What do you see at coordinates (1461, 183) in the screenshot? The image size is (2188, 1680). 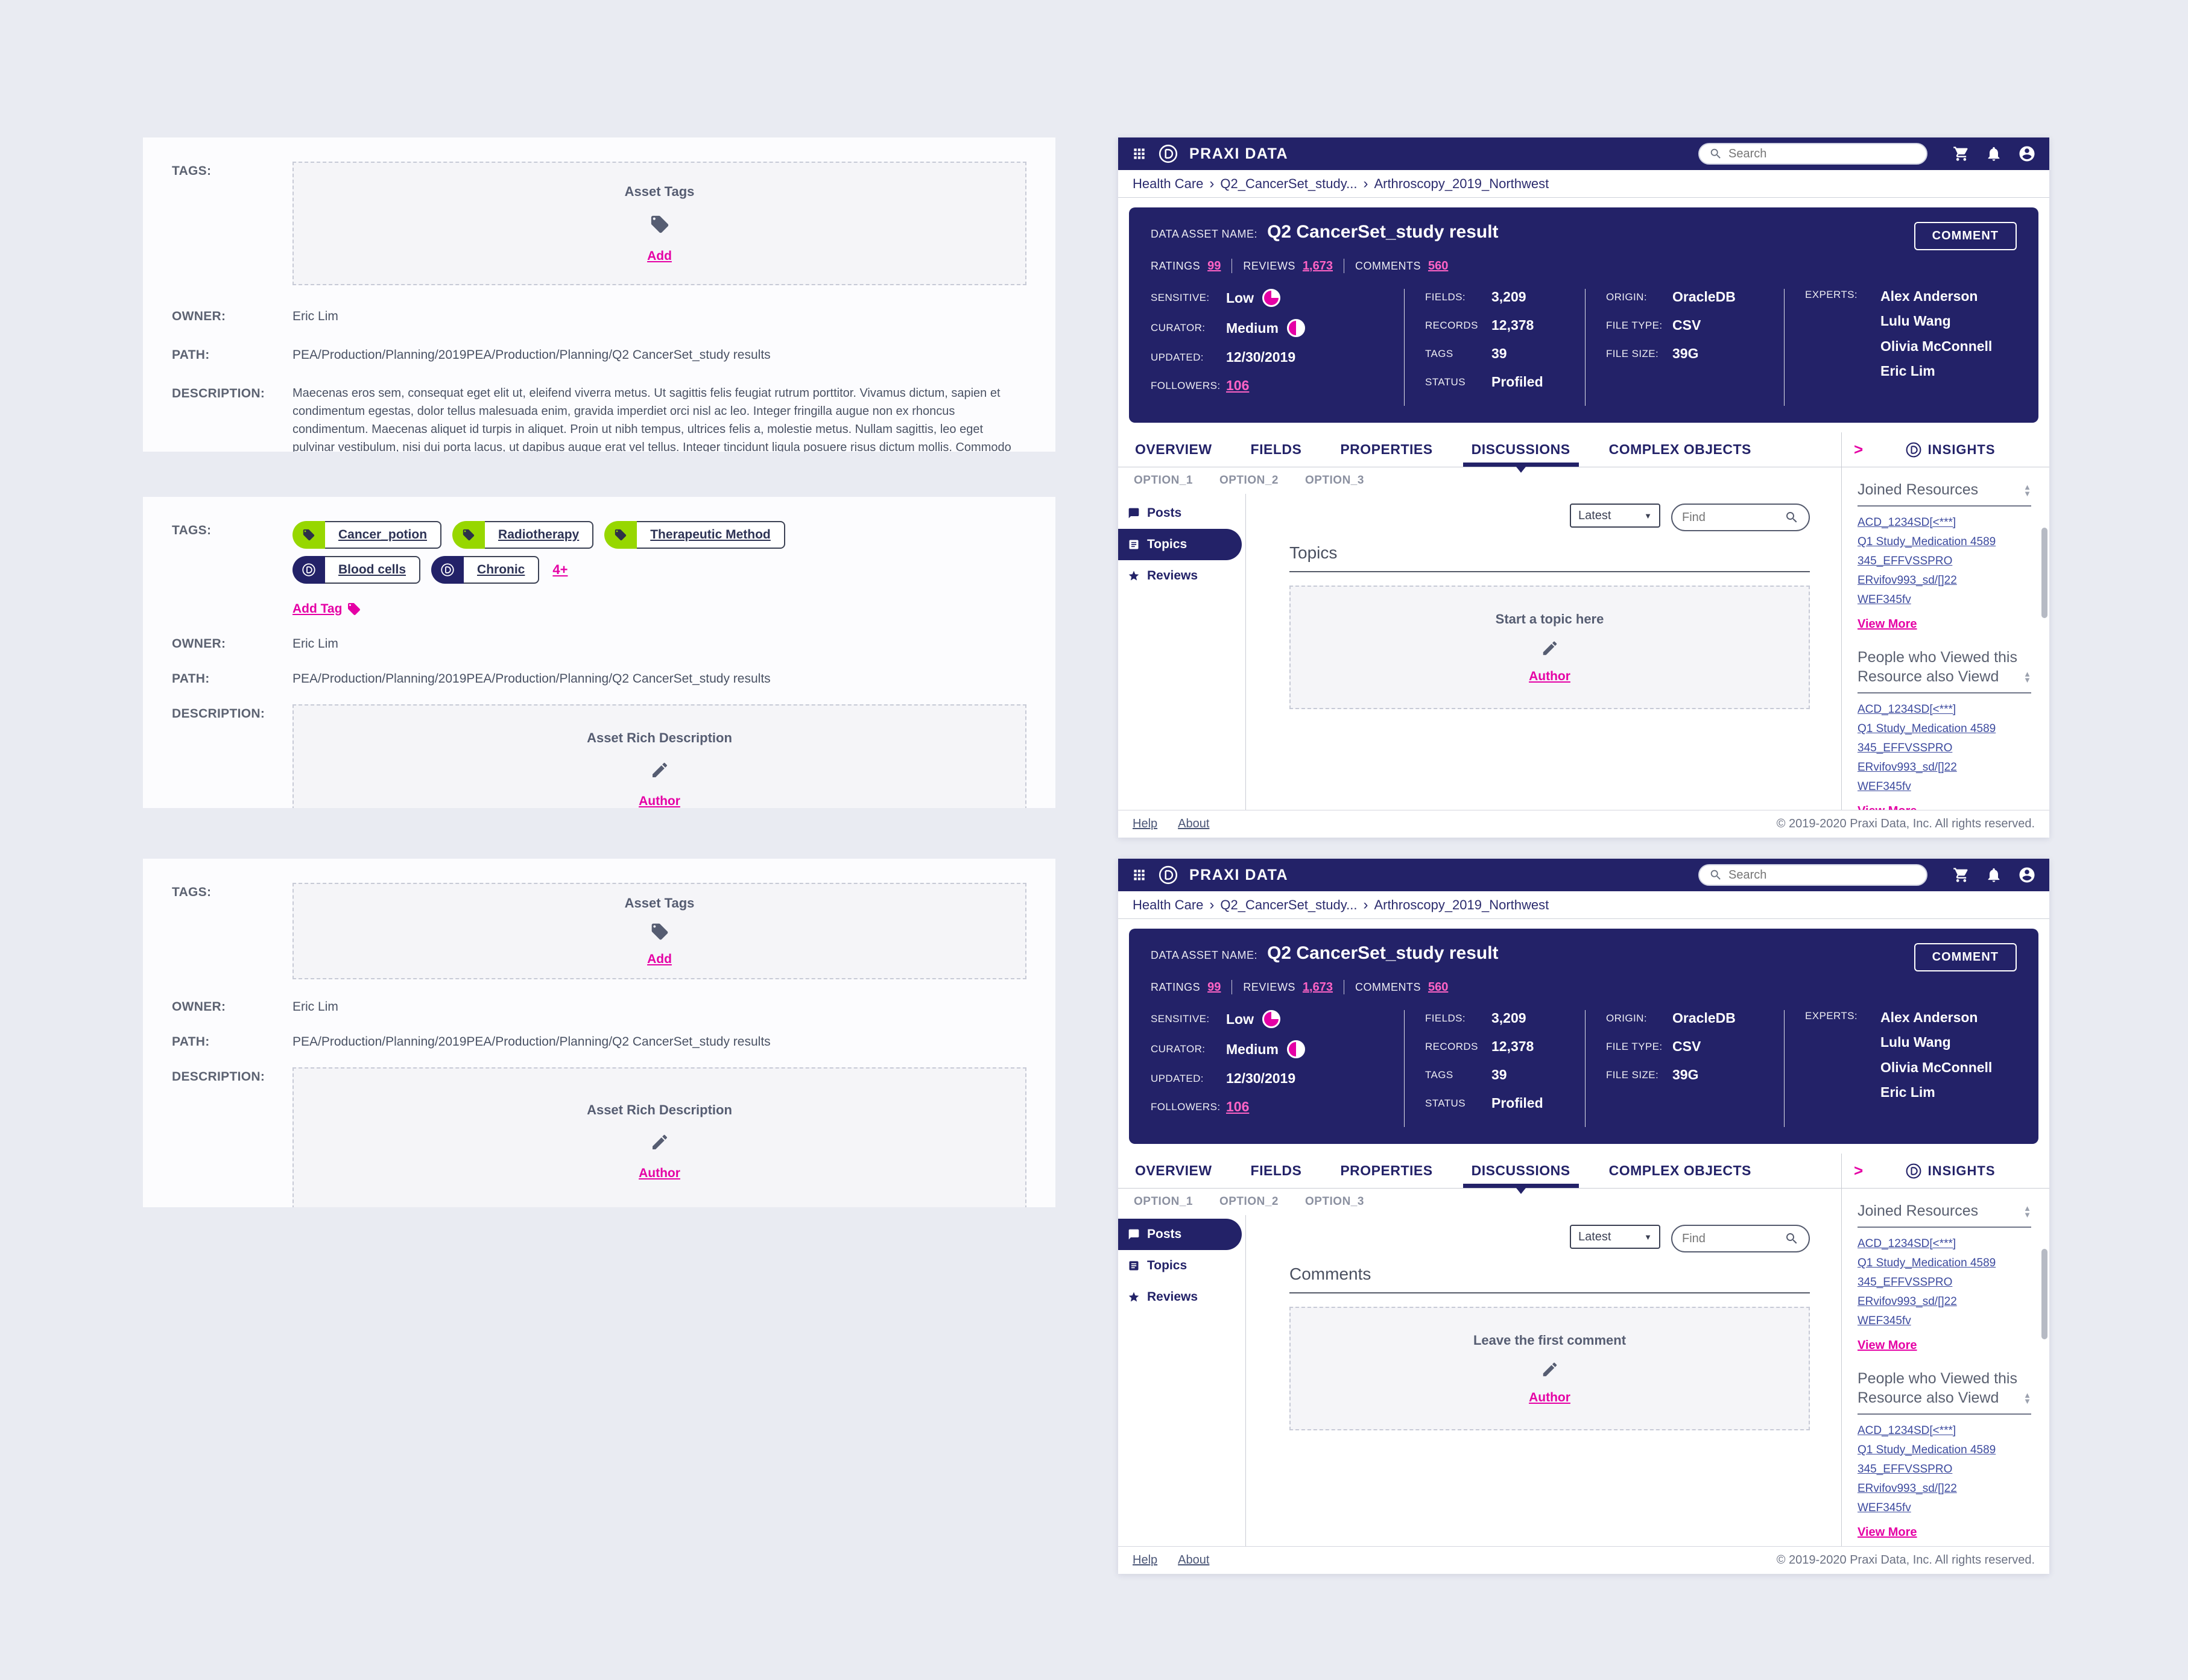 I see `breadcrumb-item: Arthroscopy_2019_Northwest` at bounding box center [1461, 183].